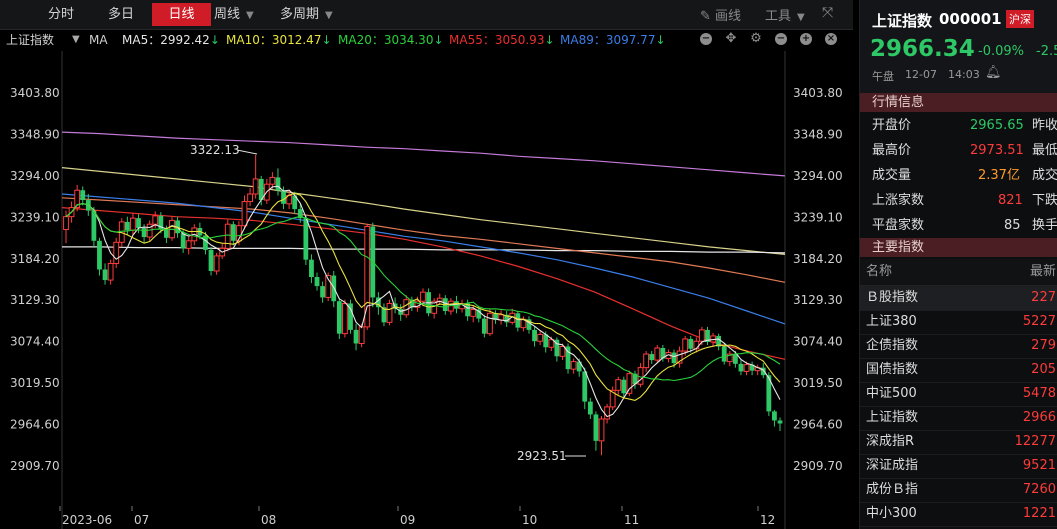 This screenshot has width=1057, height=529. What do you see at coordinates (30, 40) in the screenshot?
I see `index-name-label: 上证指数` at bounding box center [30, 40].